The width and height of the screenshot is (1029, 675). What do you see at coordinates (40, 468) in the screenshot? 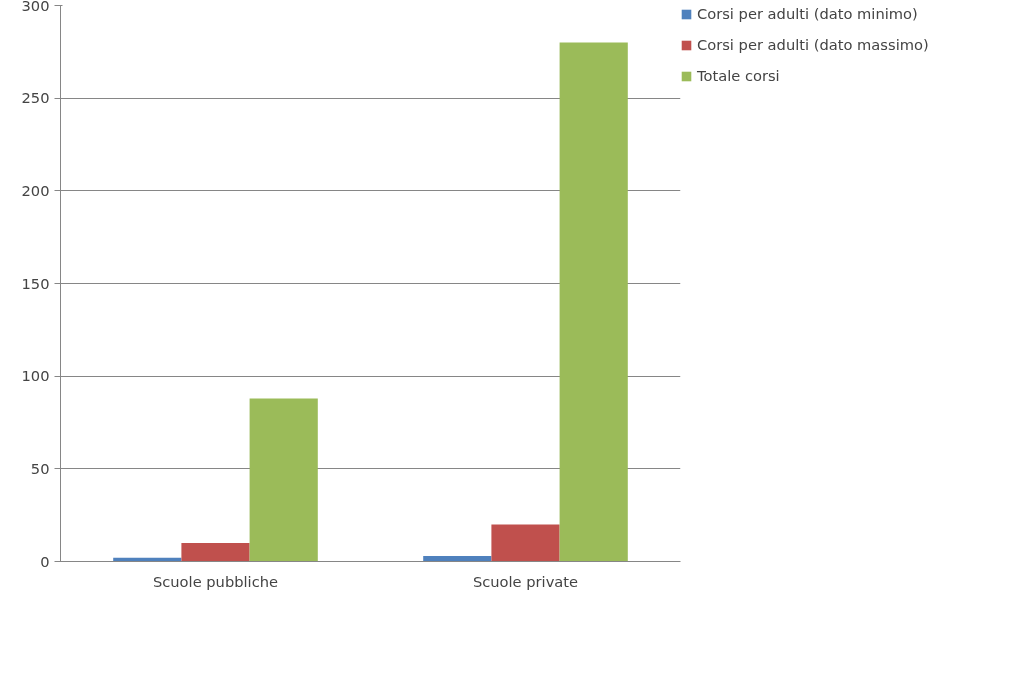
I see `y-tick-label: 50` at bounding box center [40, 468].